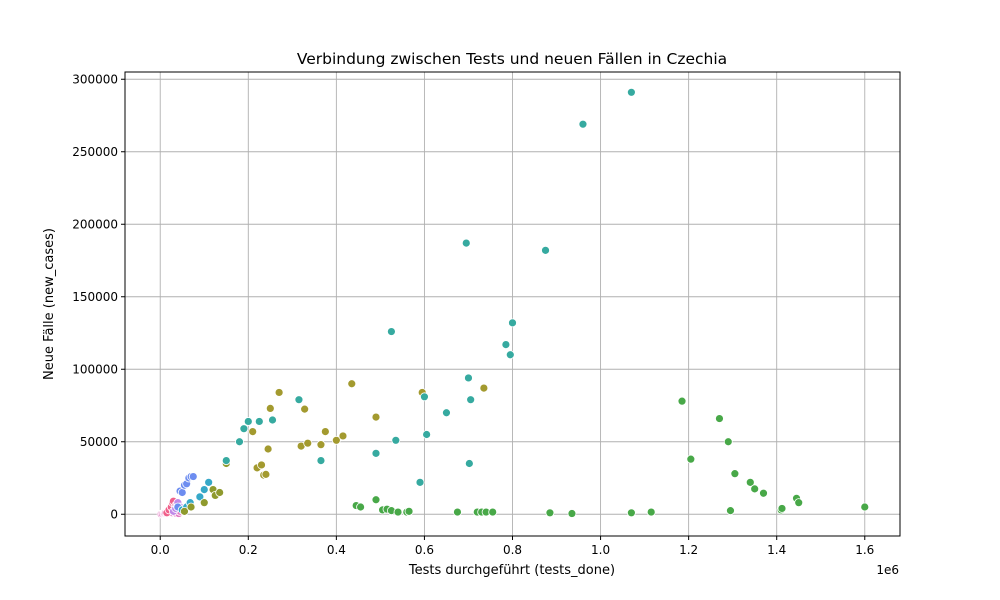  I want to click on x-tick-label: 0.6, so click(424, 550).